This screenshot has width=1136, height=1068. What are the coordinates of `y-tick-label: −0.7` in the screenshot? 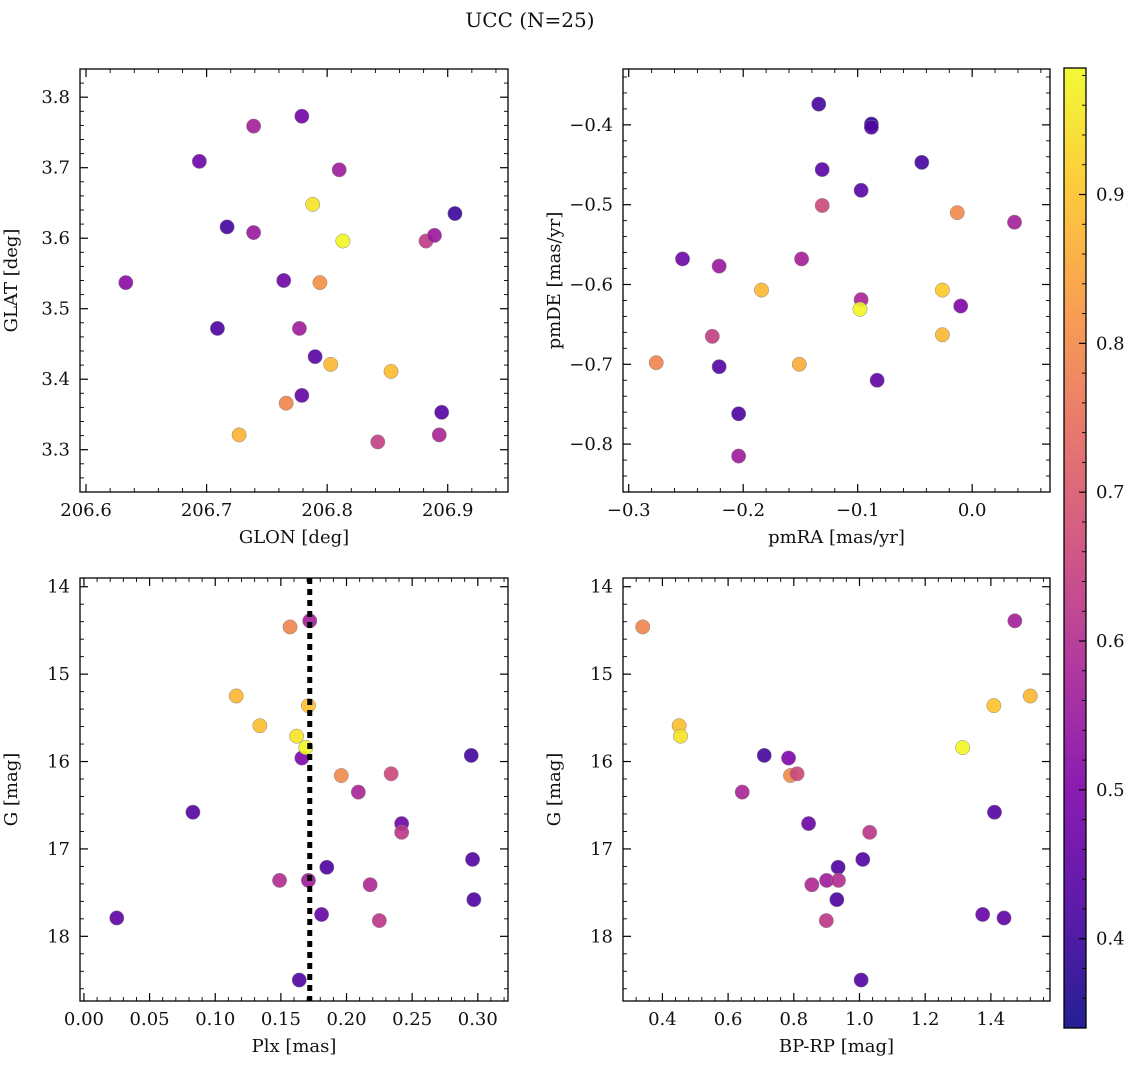 It's located at (591, 364).